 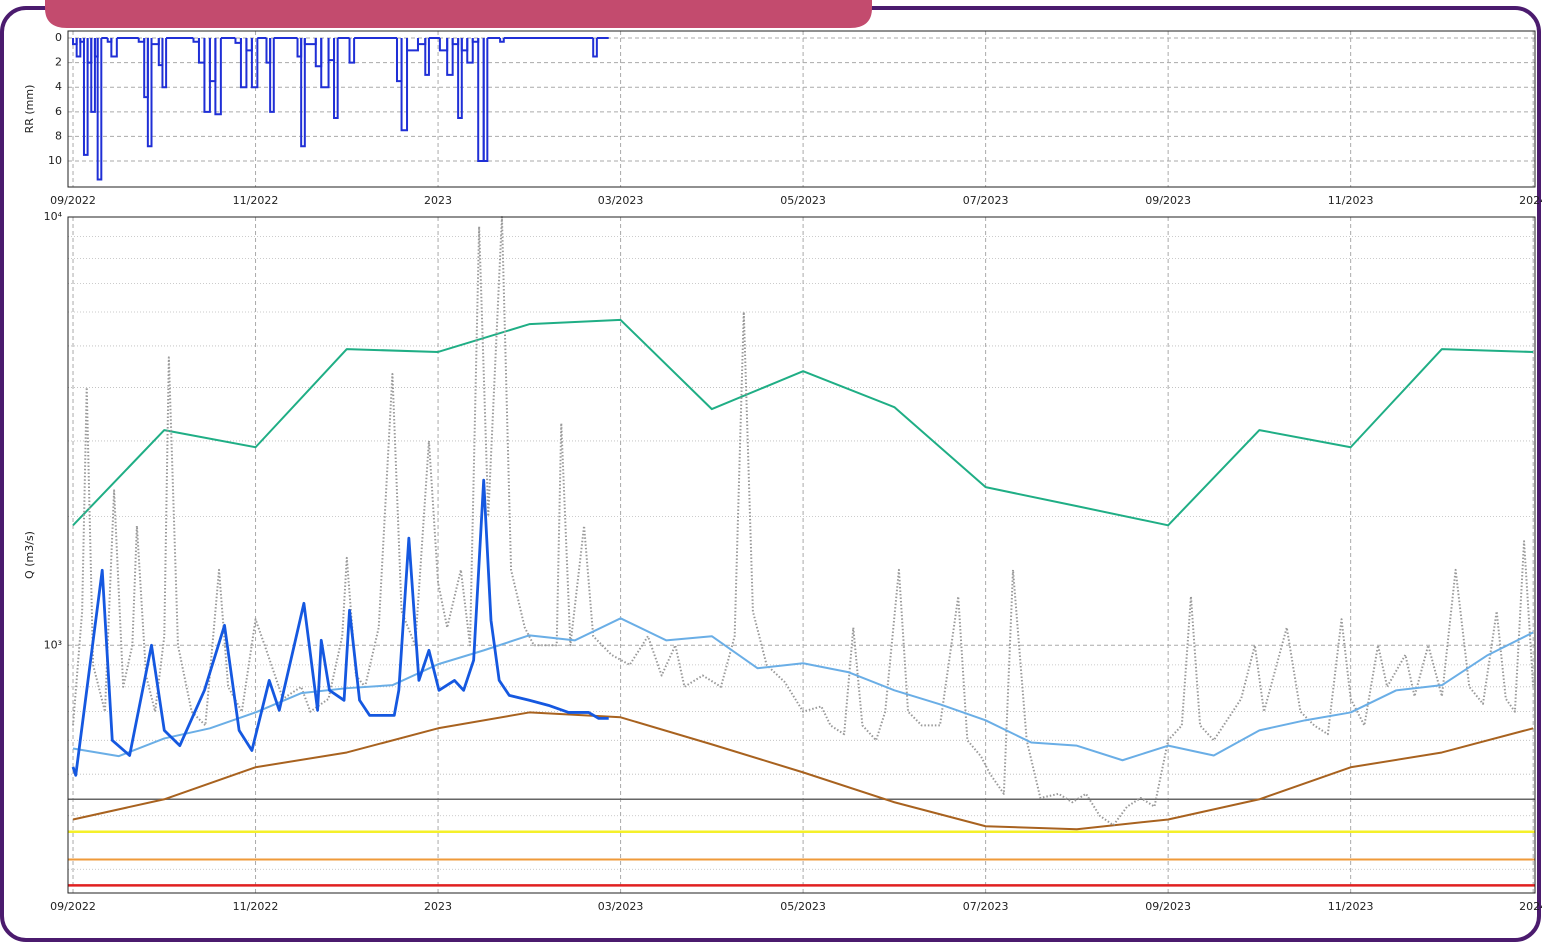 What do you see at coordinates (53, 644) in the screenshot?
I see `y-tick-label: 10³` at bounding box center [53, 644].